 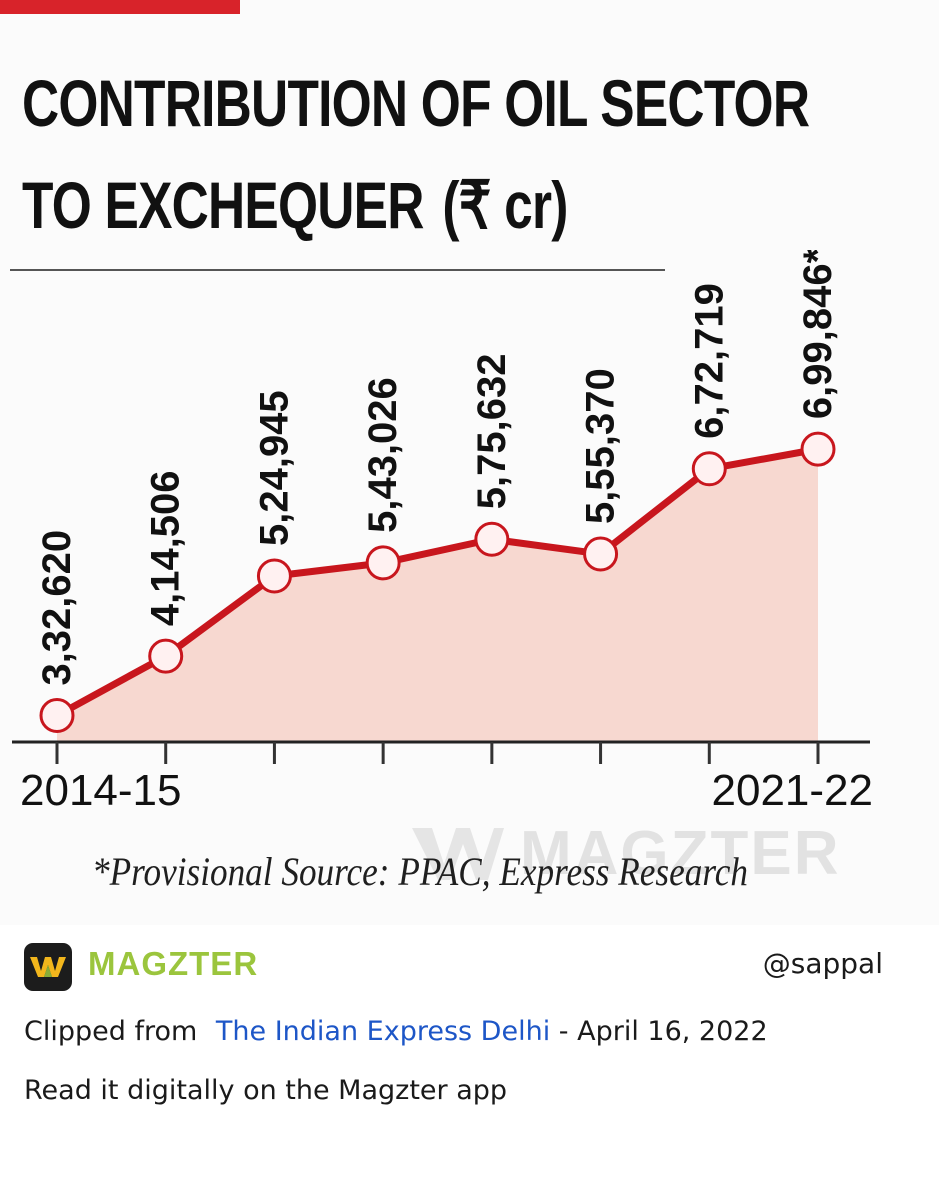 What do you see at coordinates (659, 1031) in the screenshot?
I see `clip-date: - April 16, 2022` at bounding box center [659, 1031].